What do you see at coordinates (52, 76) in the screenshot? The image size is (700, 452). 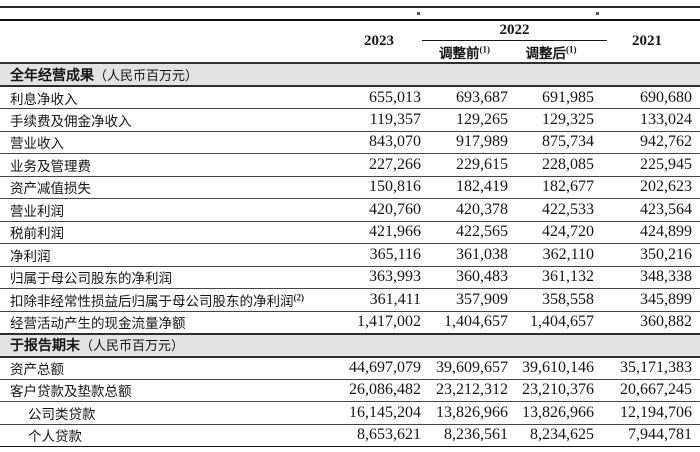 I see `section-title: 全年经营成果` at bounding box center [52, 76].